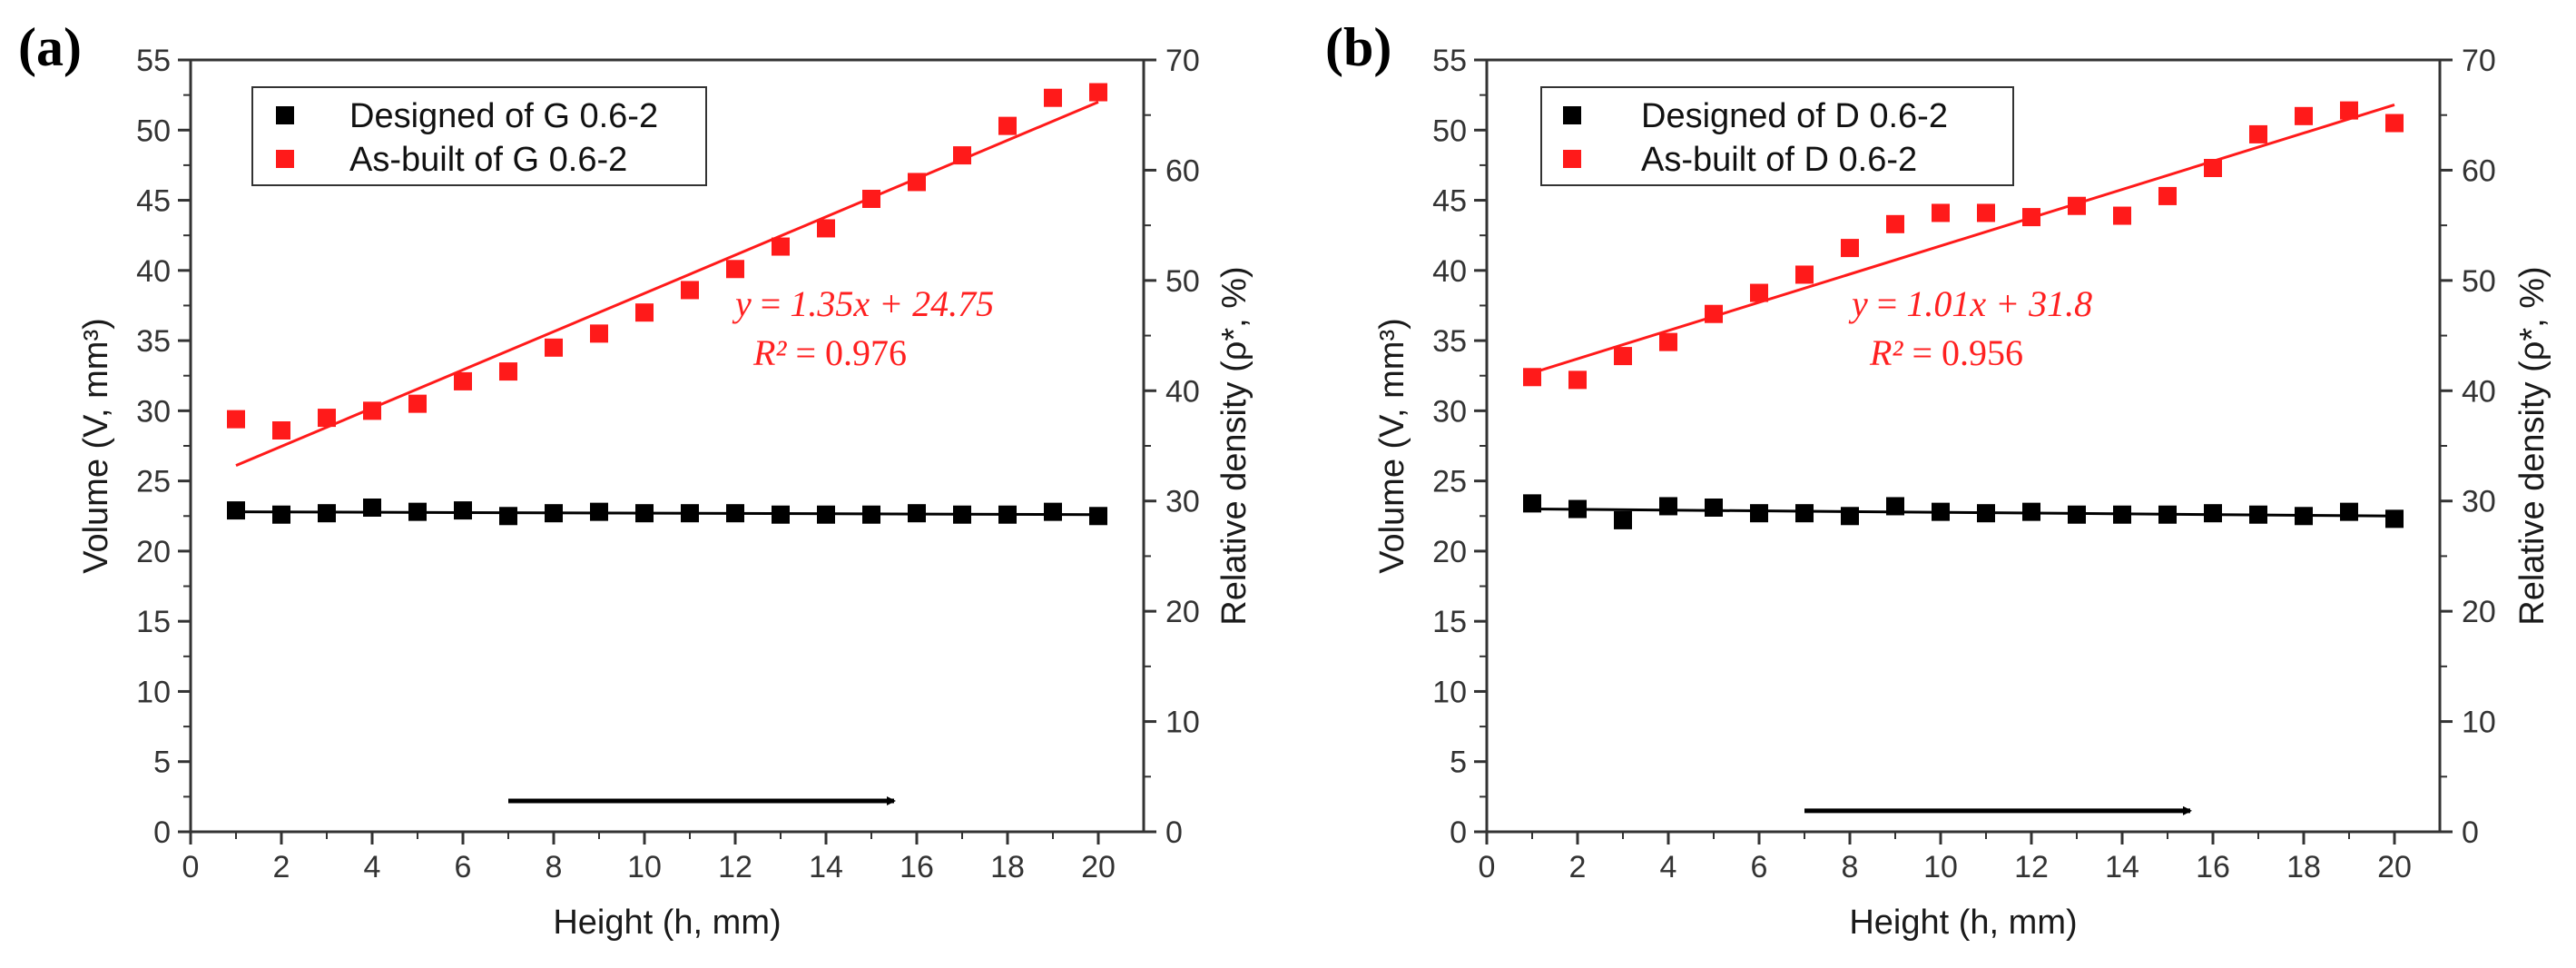 Image resolution: width=2576 pixels, height=968 pixels. Describe the element at coordinates (503, 116) in the screenshot. I see `panel-a-legend-label-designed: Designed of G 0.6-2` at that location.